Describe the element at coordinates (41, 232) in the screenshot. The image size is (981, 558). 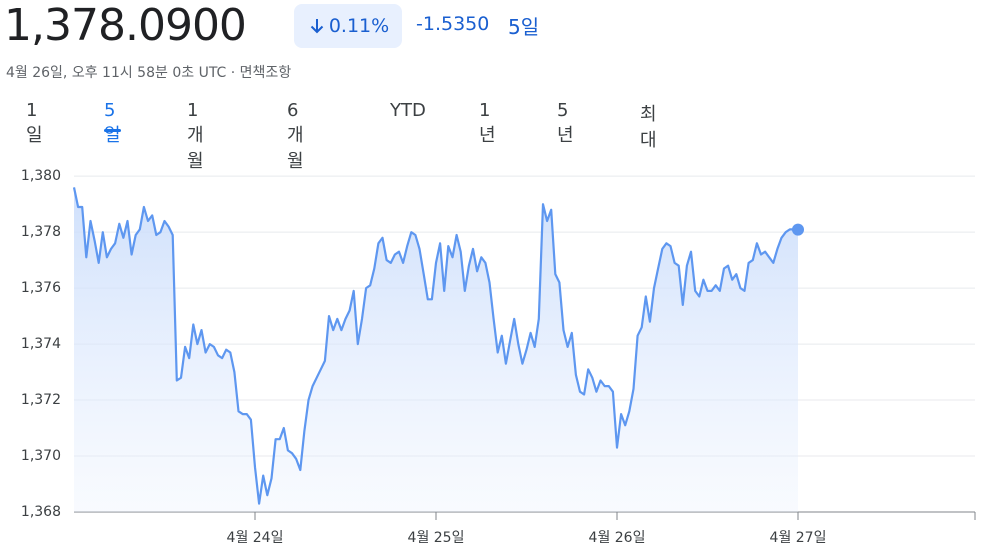
I see `y-tick-label: 1,378` at that location.